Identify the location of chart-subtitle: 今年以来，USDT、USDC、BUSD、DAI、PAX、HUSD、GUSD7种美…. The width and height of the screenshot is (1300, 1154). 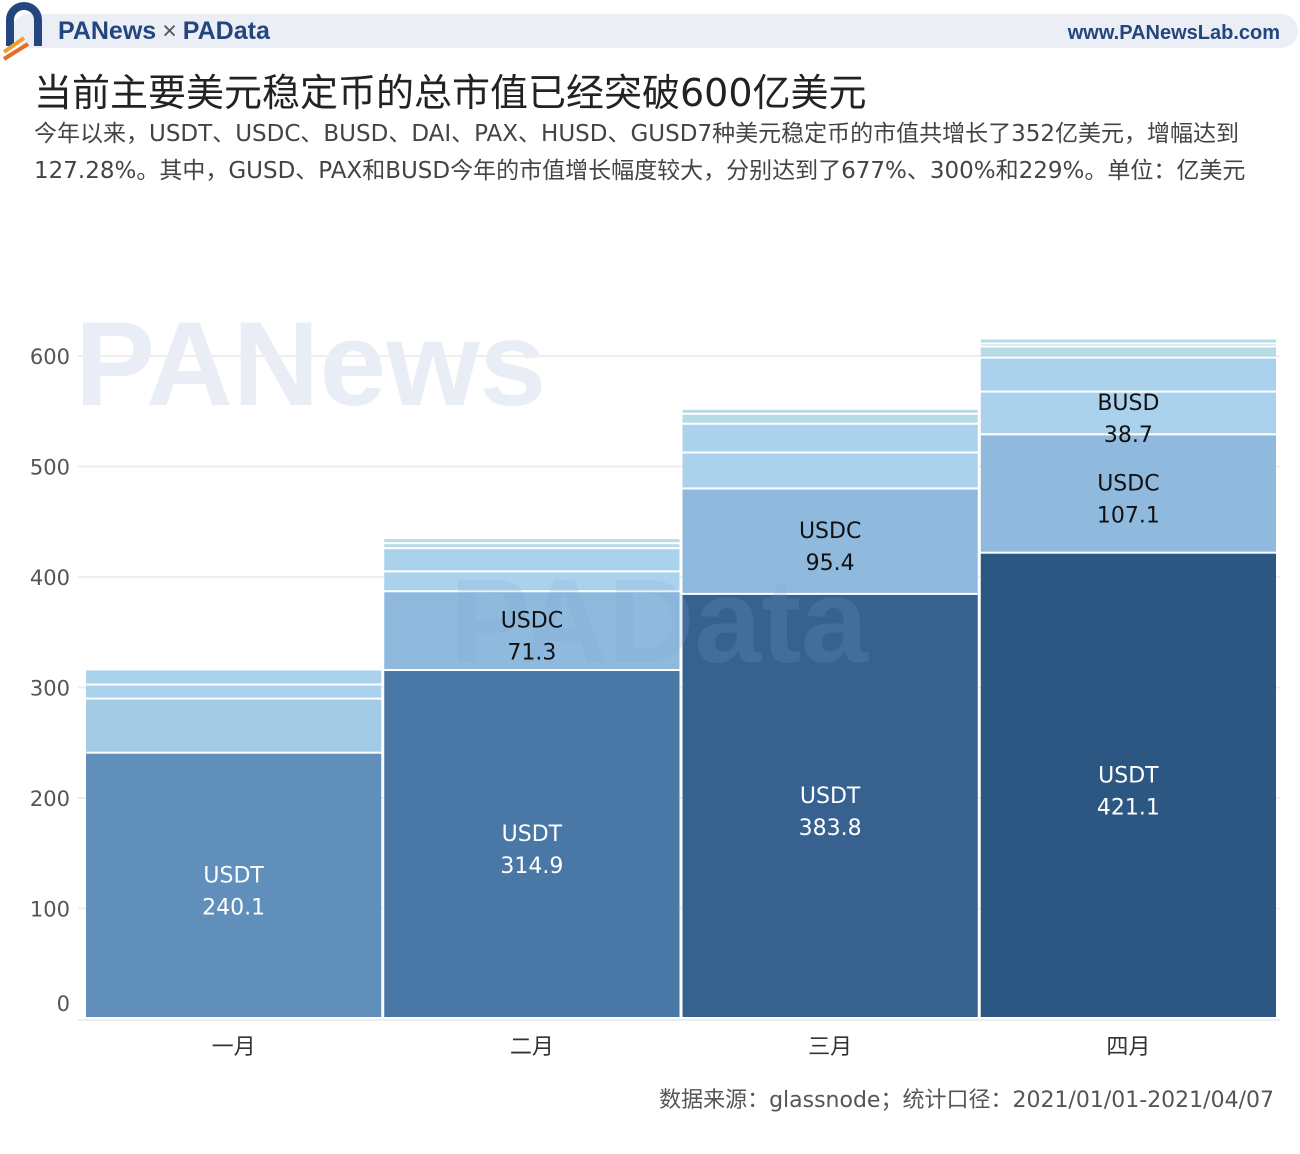
(640, 152).